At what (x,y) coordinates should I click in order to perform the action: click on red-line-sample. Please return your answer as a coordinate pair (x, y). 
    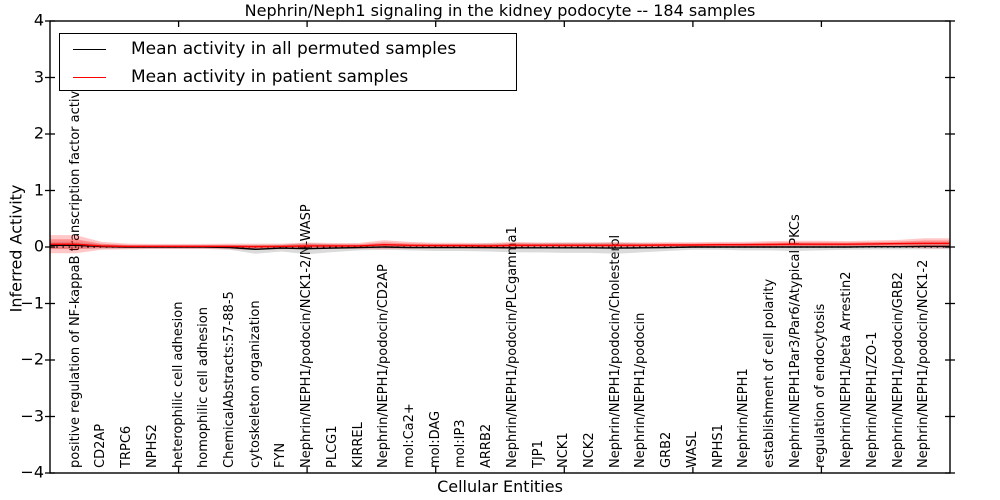
    Looking at the image, I should click on (89, 77).